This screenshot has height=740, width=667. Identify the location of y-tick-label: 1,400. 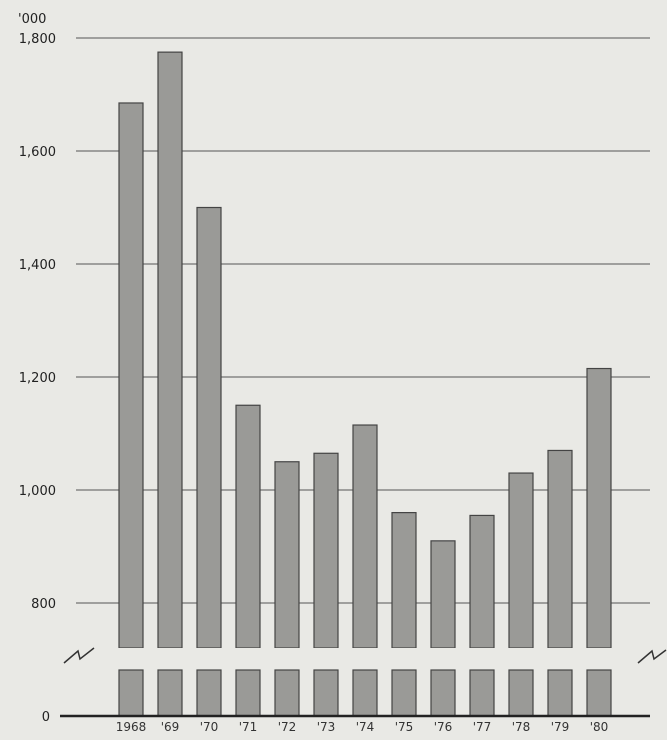
(37, 265).